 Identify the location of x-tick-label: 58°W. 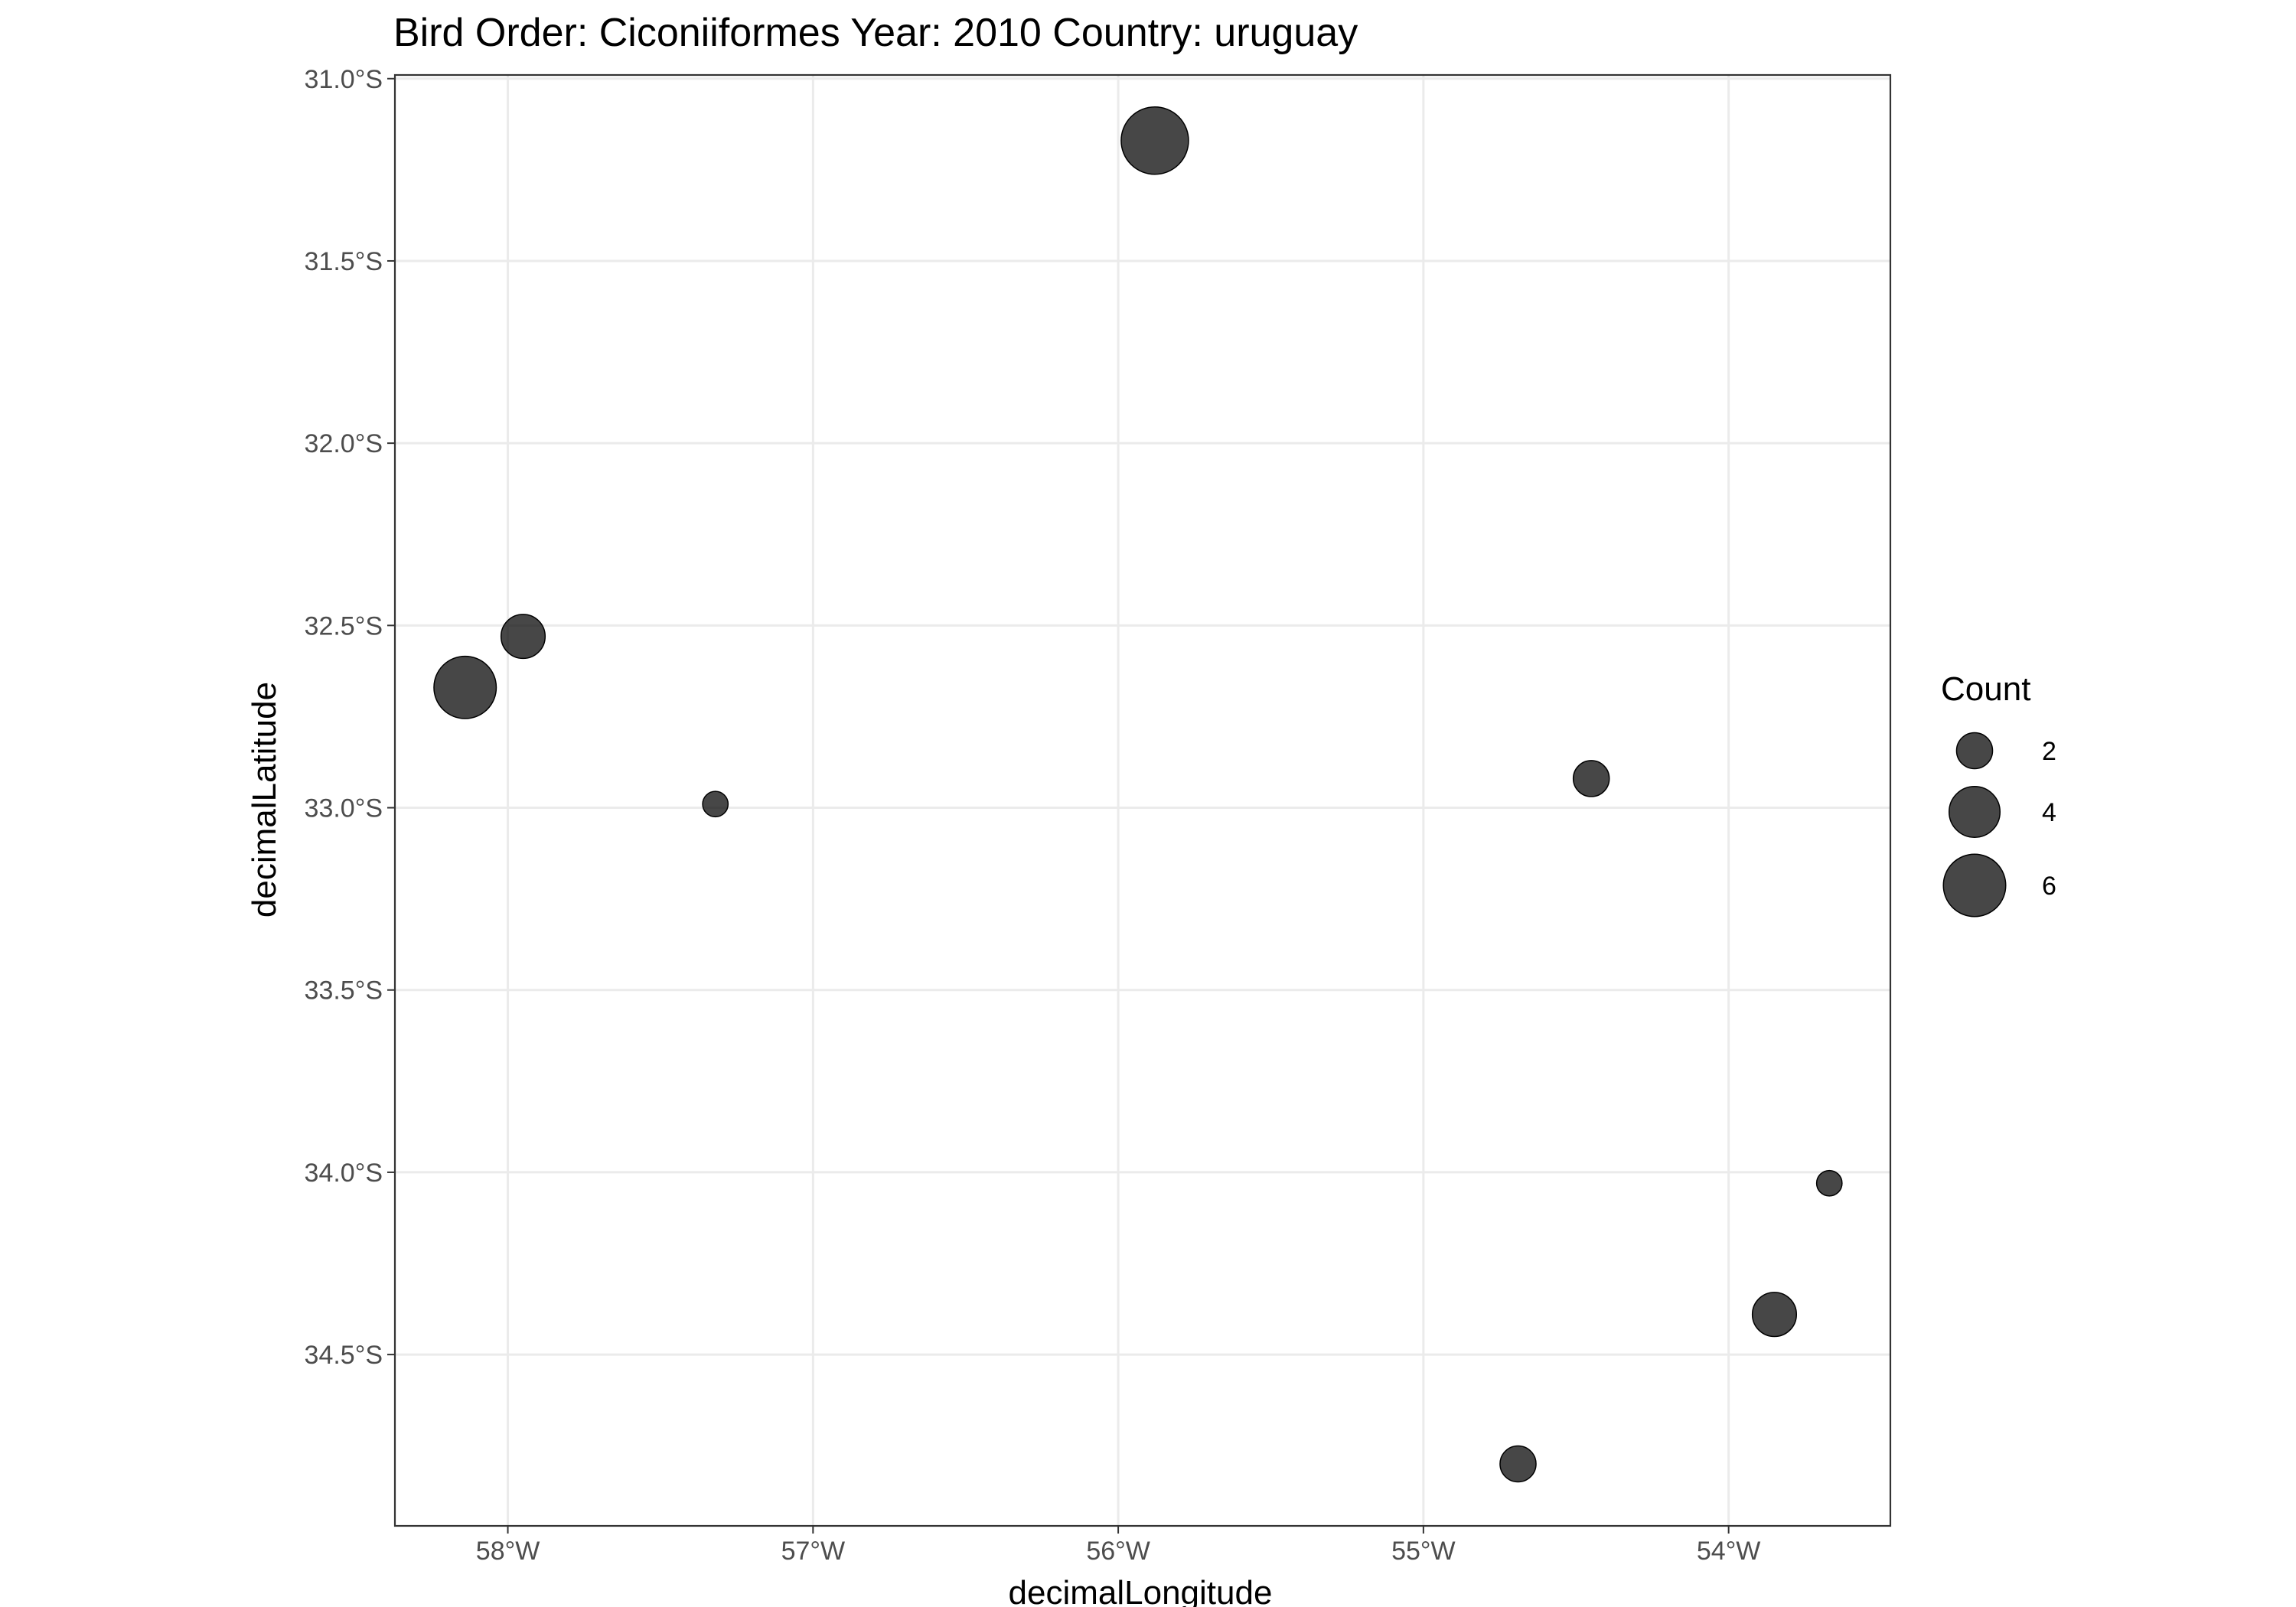
(508, 1551).